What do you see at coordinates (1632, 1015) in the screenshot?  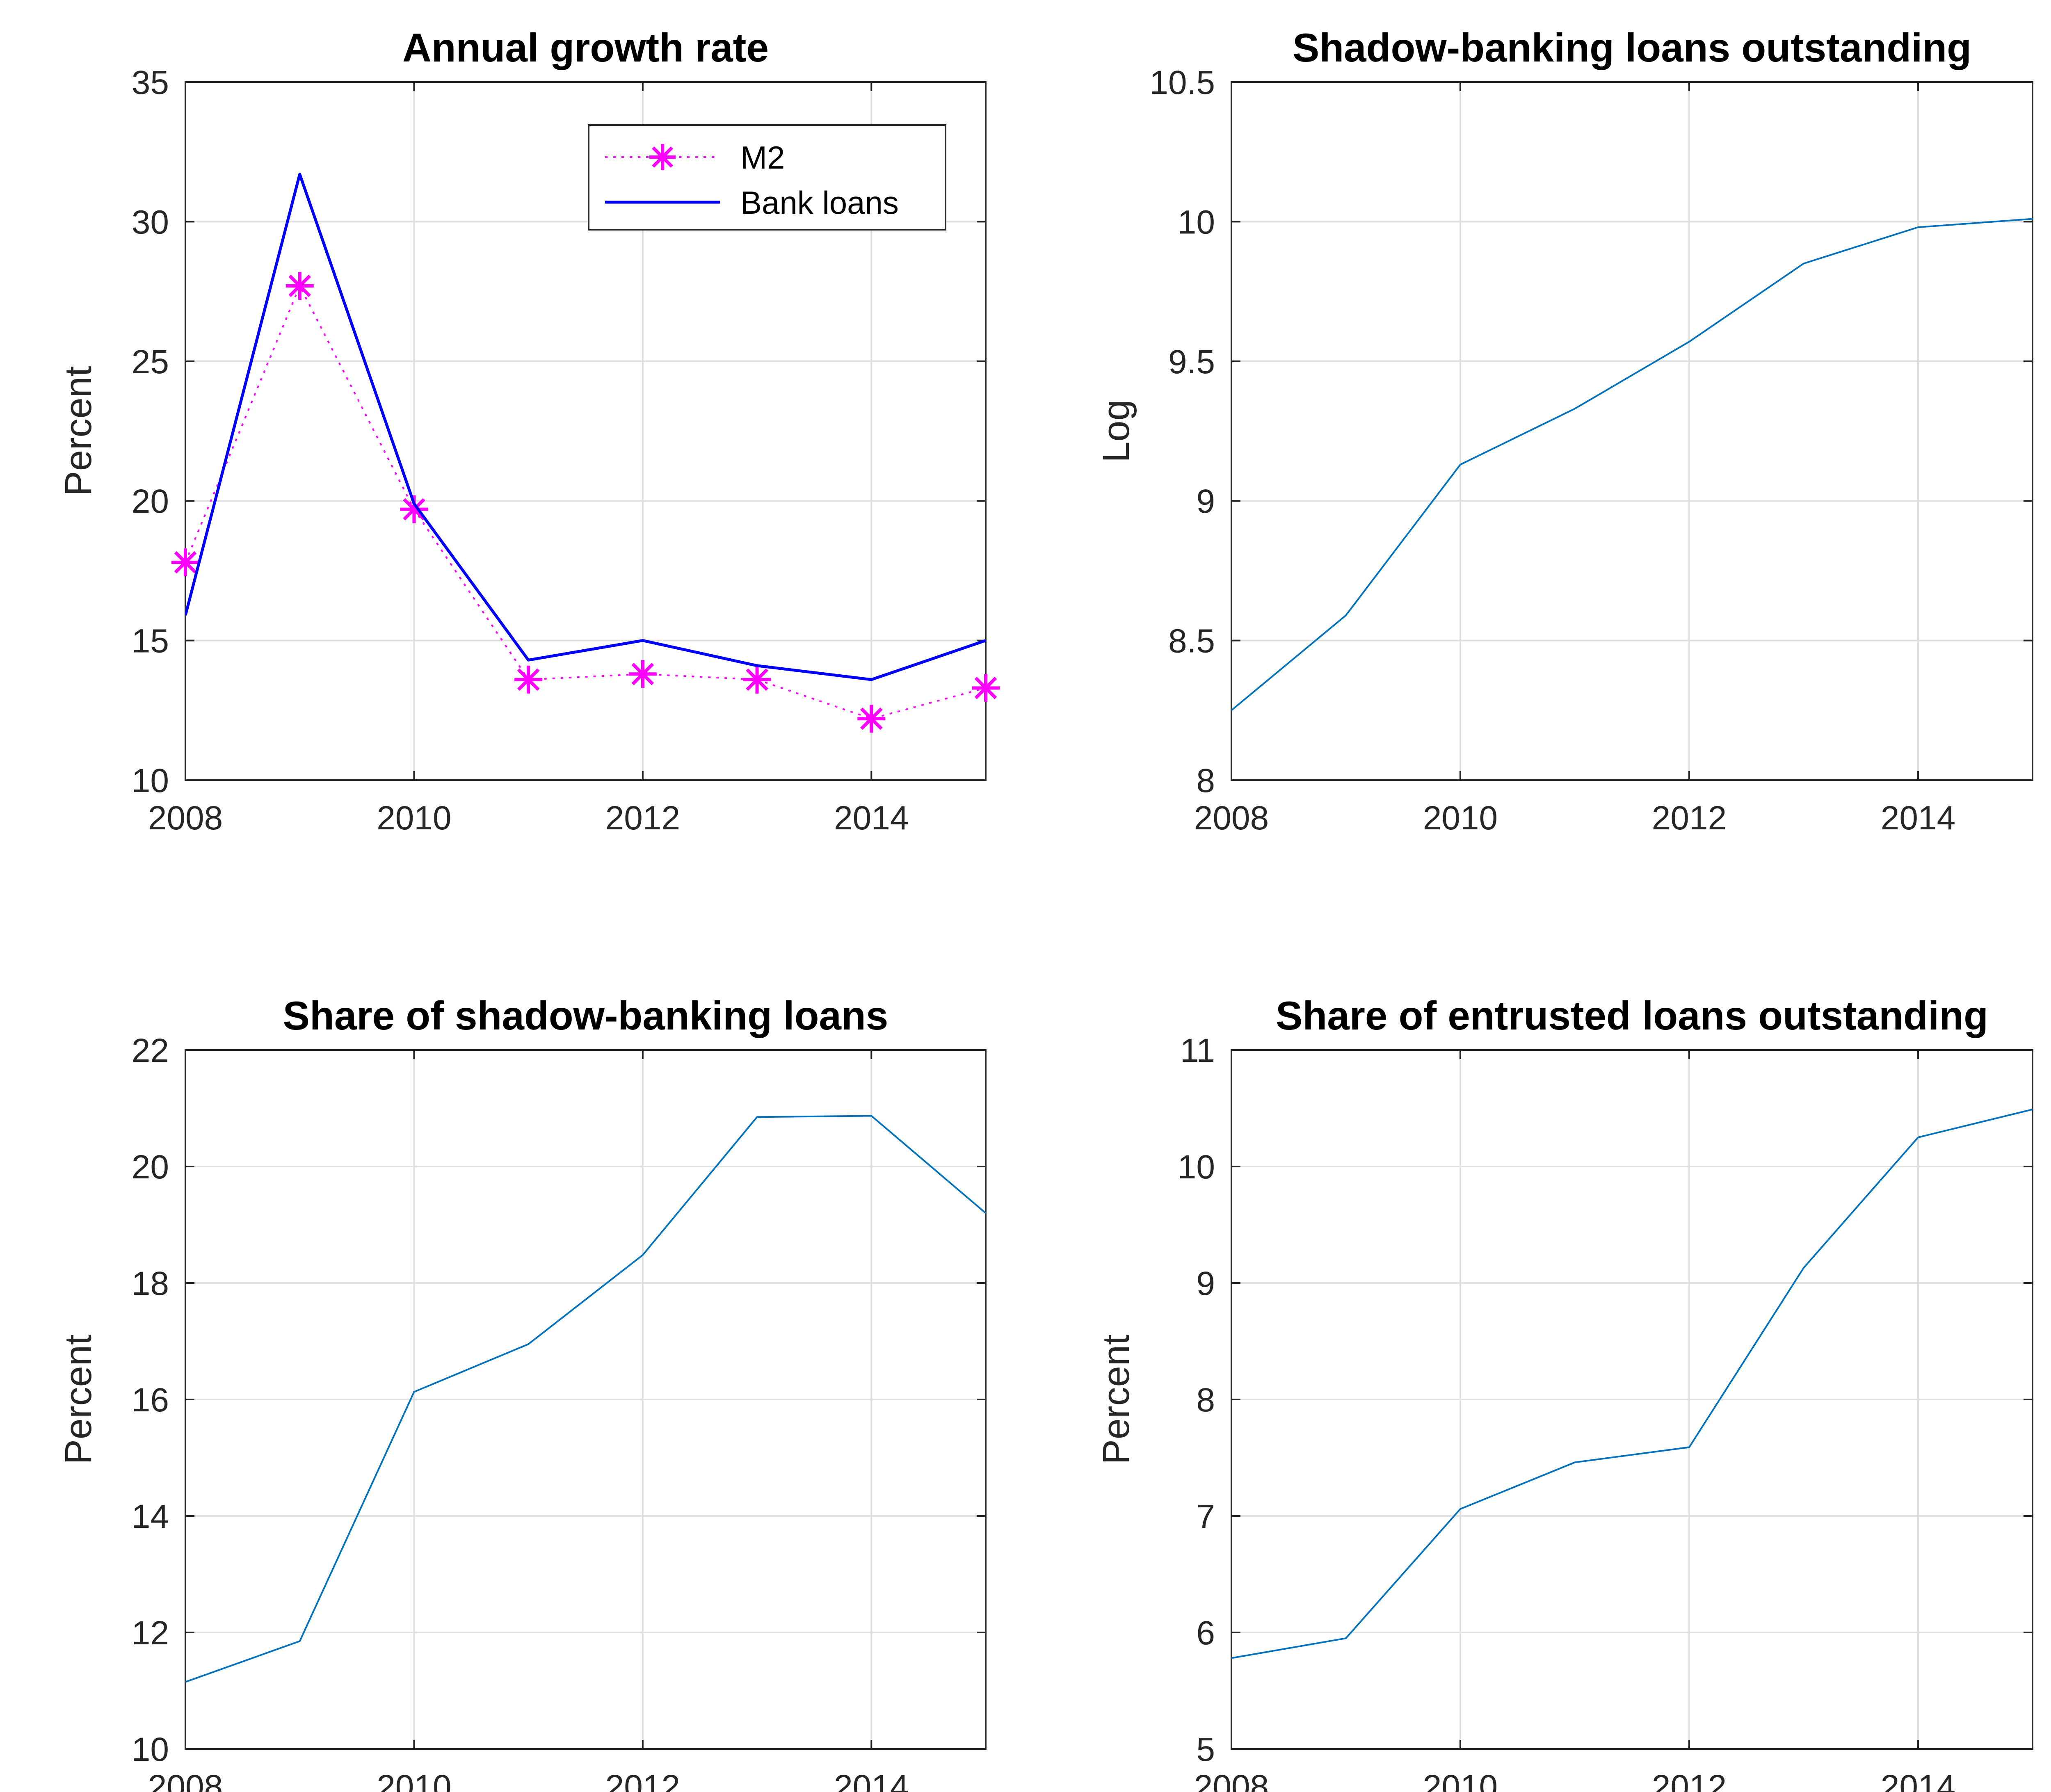 I see `chart-title: Share of entrusted loans outstanding` at bounding box center [1632, 1015].